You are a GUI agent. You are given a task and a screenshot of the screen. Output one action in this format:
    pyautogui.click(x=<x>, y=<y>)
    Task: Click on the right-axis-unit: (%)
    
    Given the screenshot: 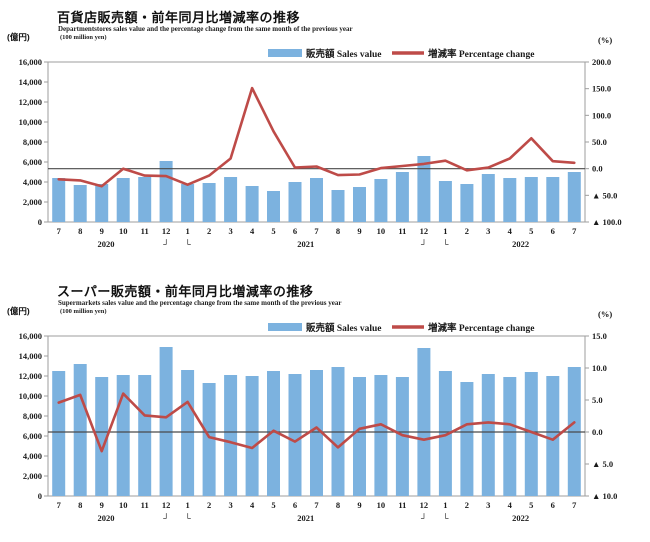 What is the action you would take?
    pyautogui.click(x=605, y=40)
    